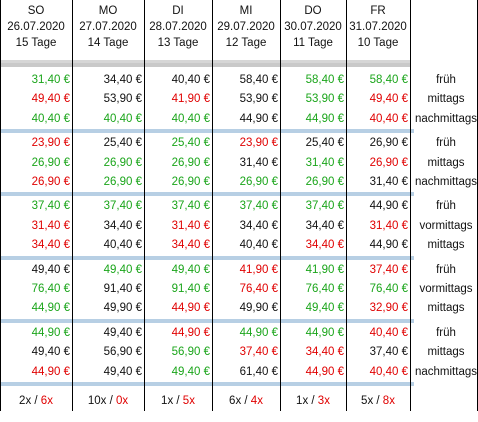 This screenshot has width=478, height=422. What do you see at coordinates (235, 401) in the screenshot?
I see `summary-count-black: 6x` at bounding box center [235, 401].